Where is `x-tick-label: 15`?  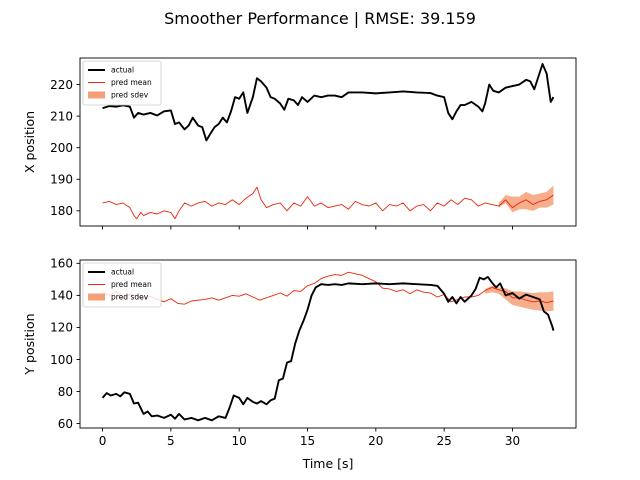
x-tick-label: 15 is located at coordinates (307, 441).